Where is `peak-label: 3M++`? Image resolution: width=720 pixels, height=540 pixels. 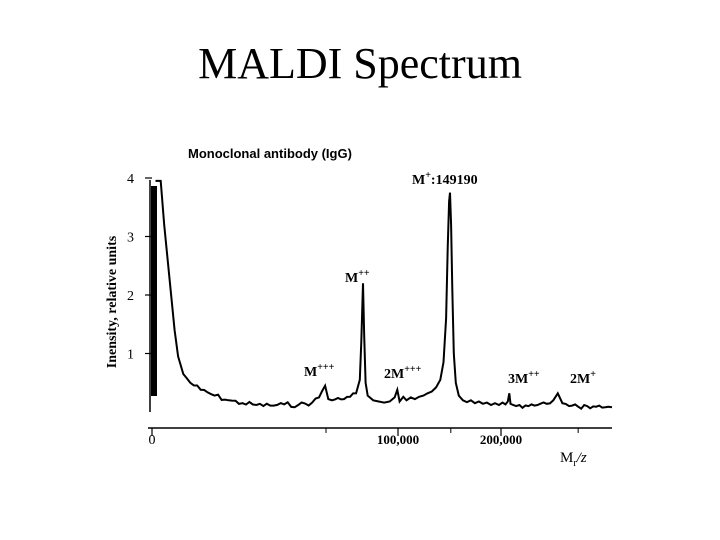
peak-label: 3M++ is located at coordinates (524, 378).